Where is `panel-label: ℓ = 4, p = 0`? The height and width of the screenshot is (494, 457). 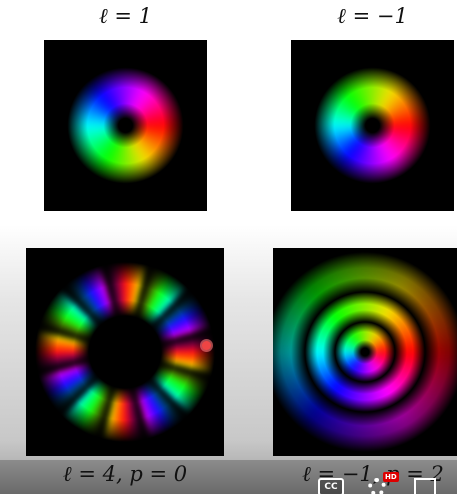
panel-label: ℓ = 4, p = 0 is located at coordinates (125, 474).